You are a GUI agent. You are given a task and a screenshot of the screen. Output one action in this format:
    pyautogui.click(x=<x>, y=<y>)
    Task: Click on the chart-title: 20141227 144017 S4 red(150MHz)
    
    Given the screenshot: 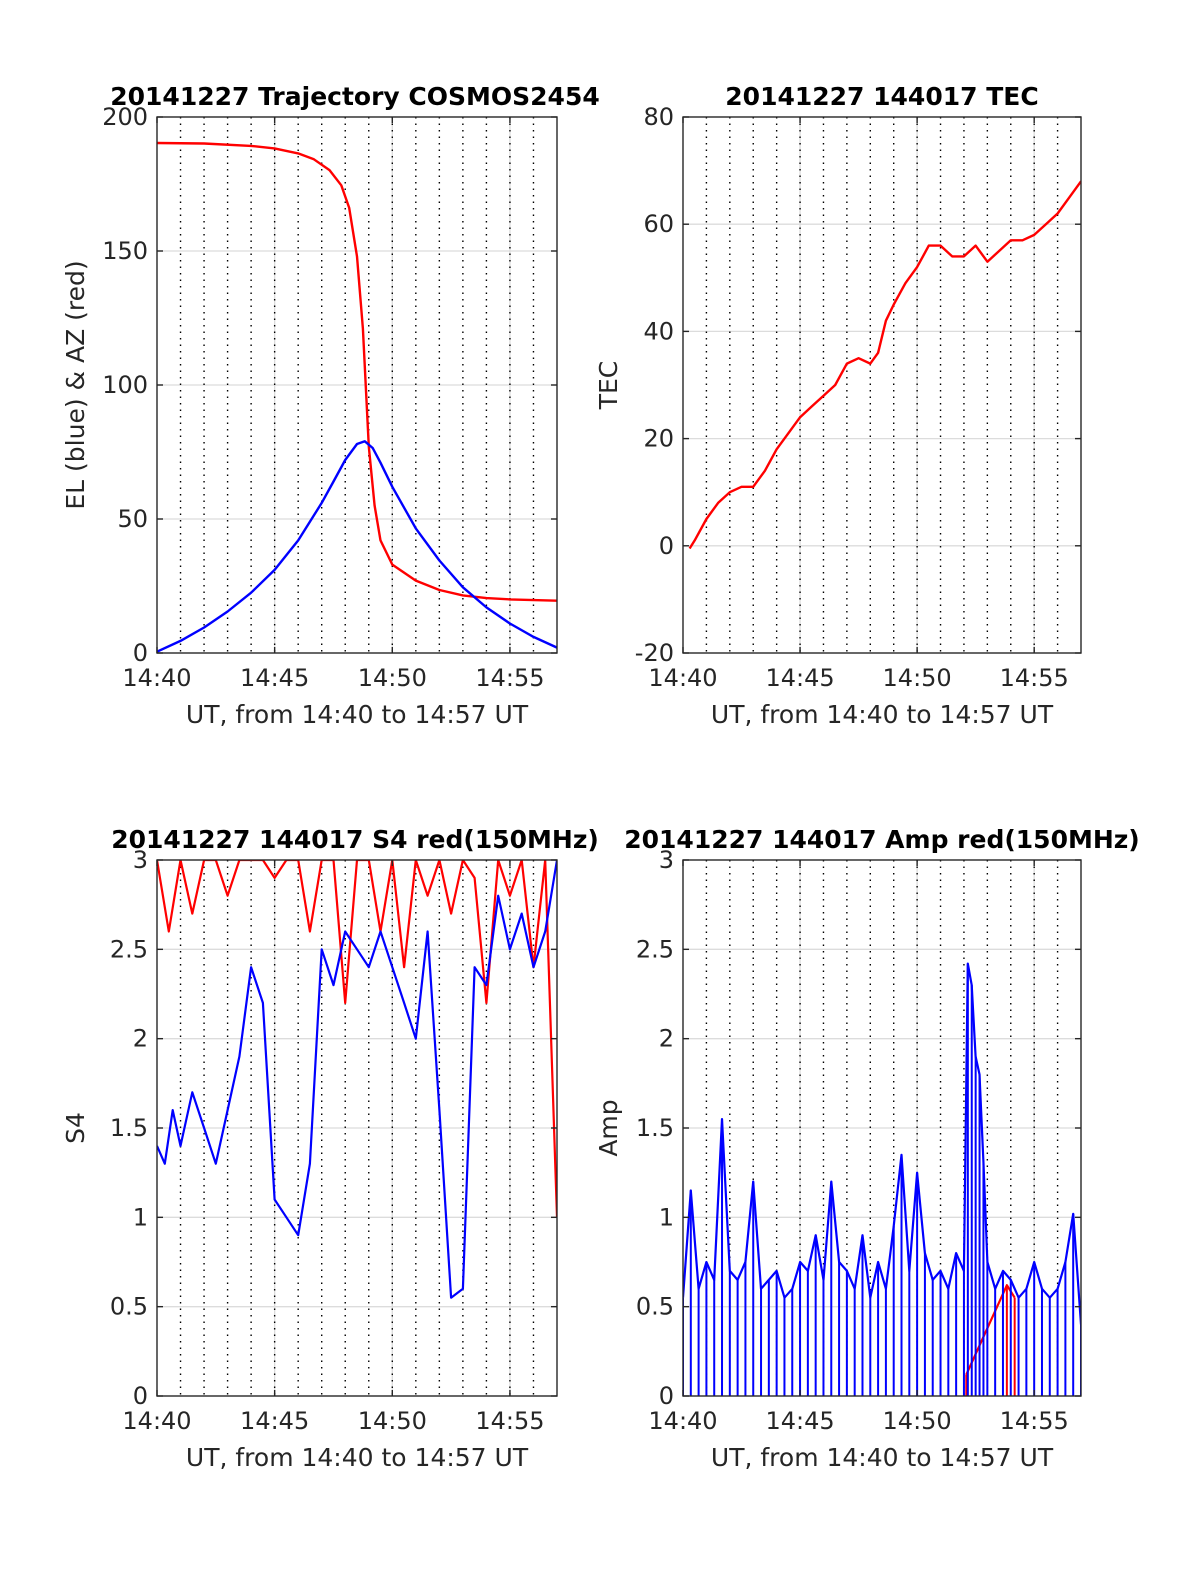 What is the action you would take?
    pyautogui.click(x=355, y=839)
    